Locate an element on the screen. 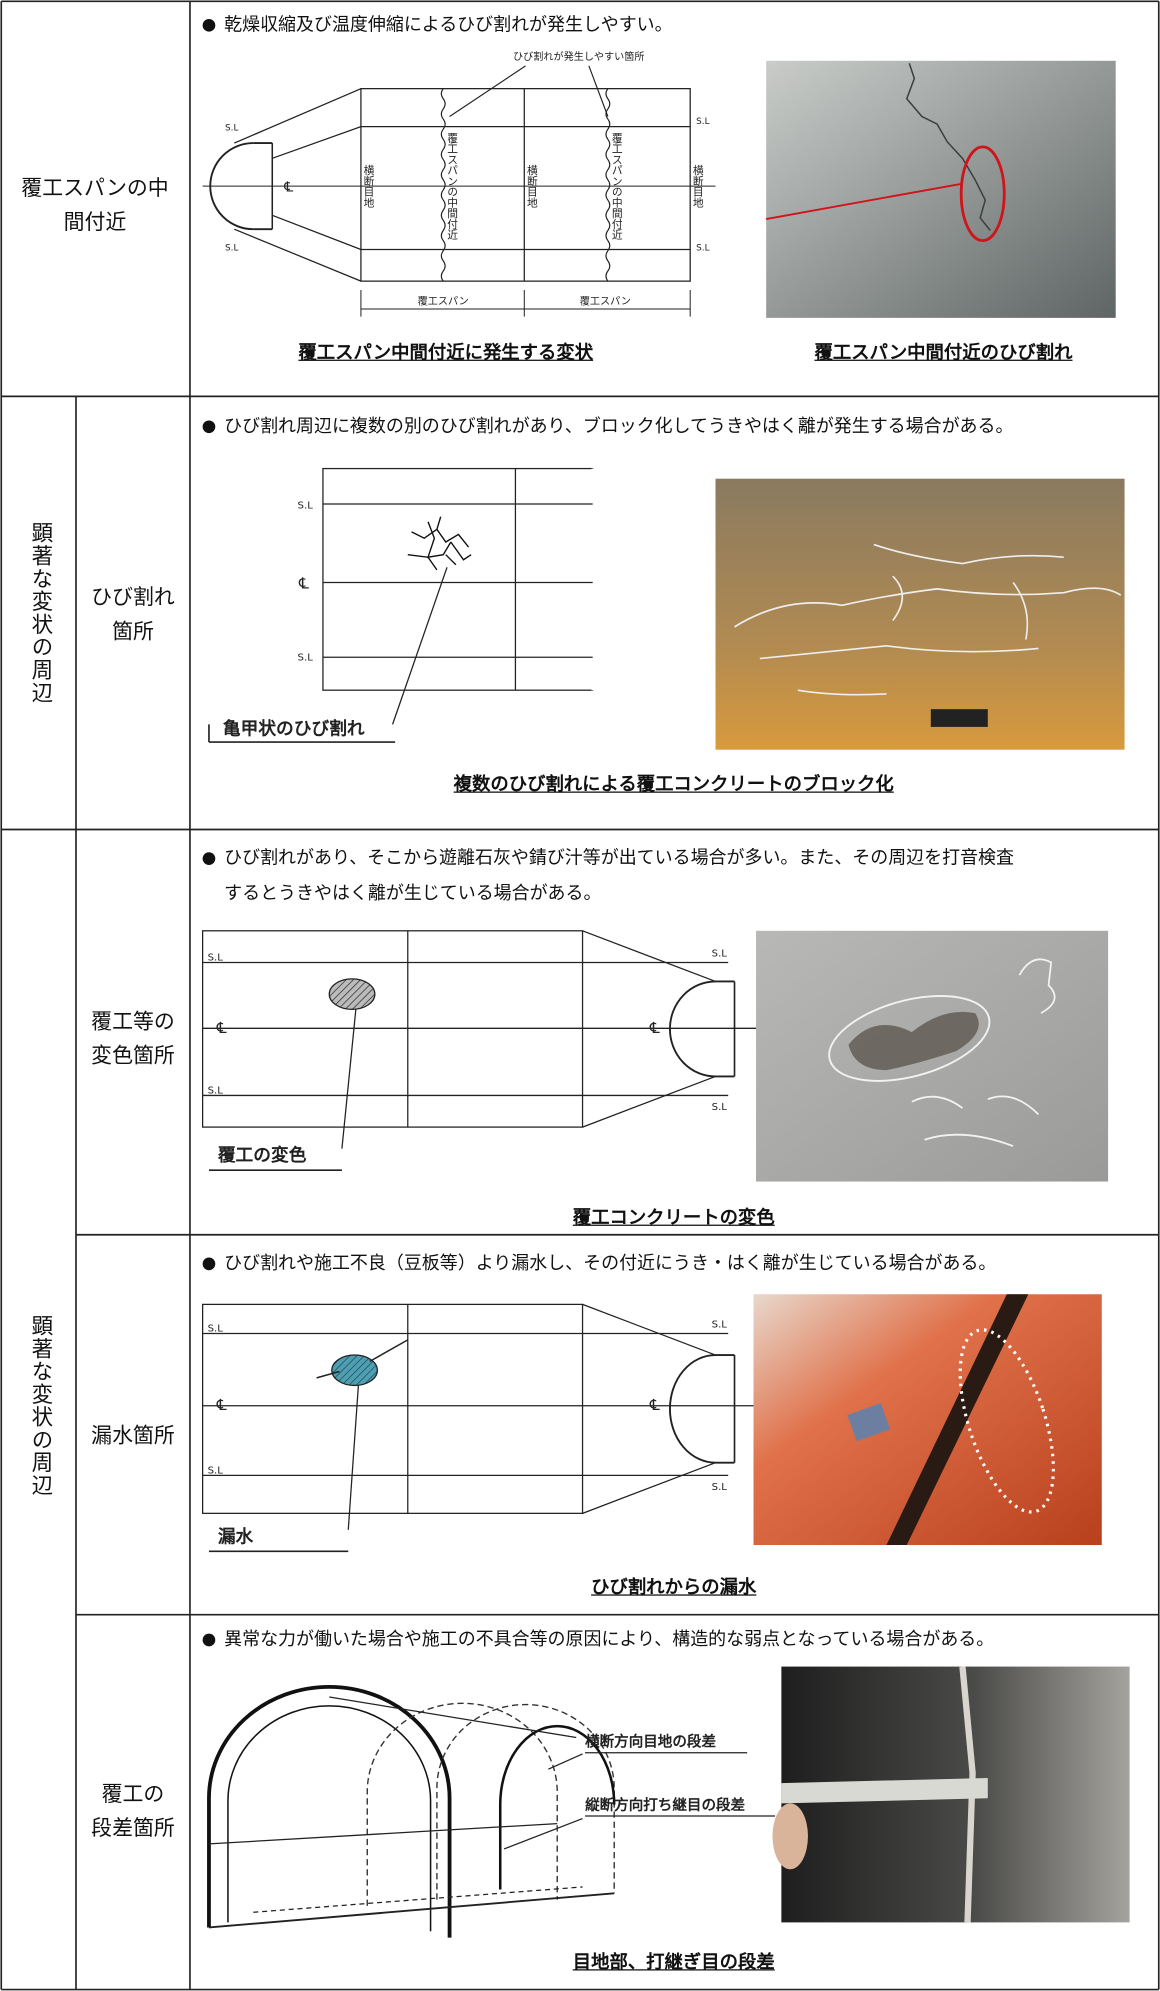  diagram-label: 覆工の変色 is located at coordinates (262, 1155).